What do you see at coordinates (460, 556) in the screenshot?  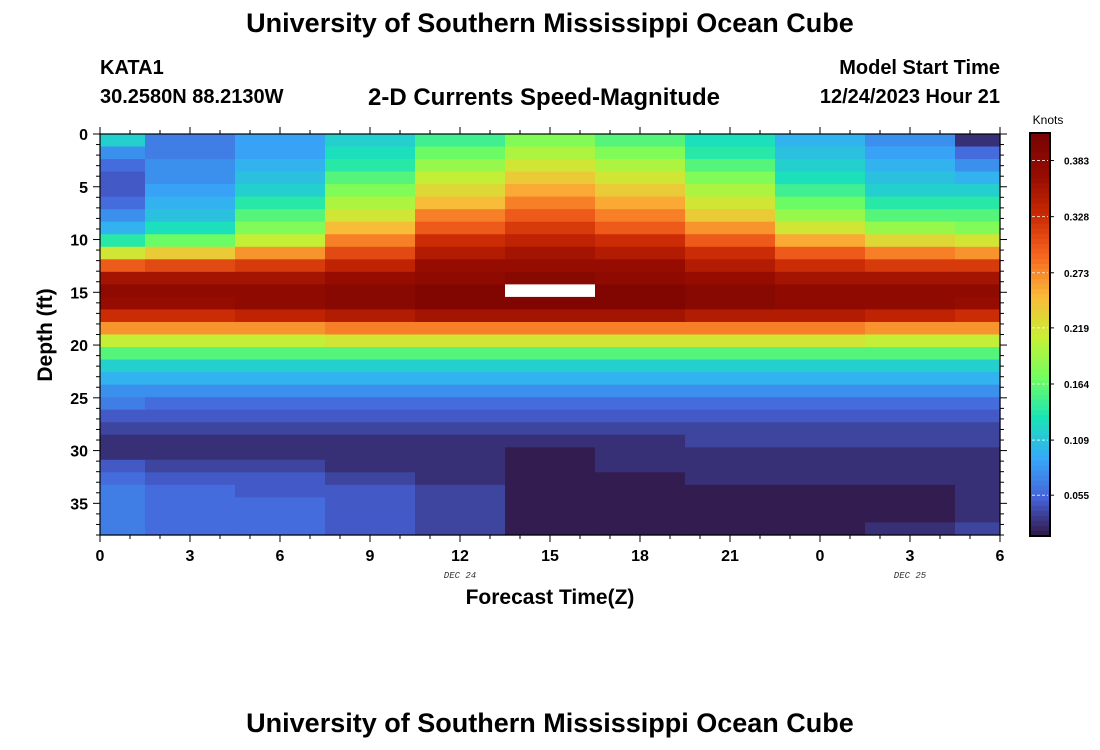 I see `x-tick-label: 12` at bounding box center [460, 556].